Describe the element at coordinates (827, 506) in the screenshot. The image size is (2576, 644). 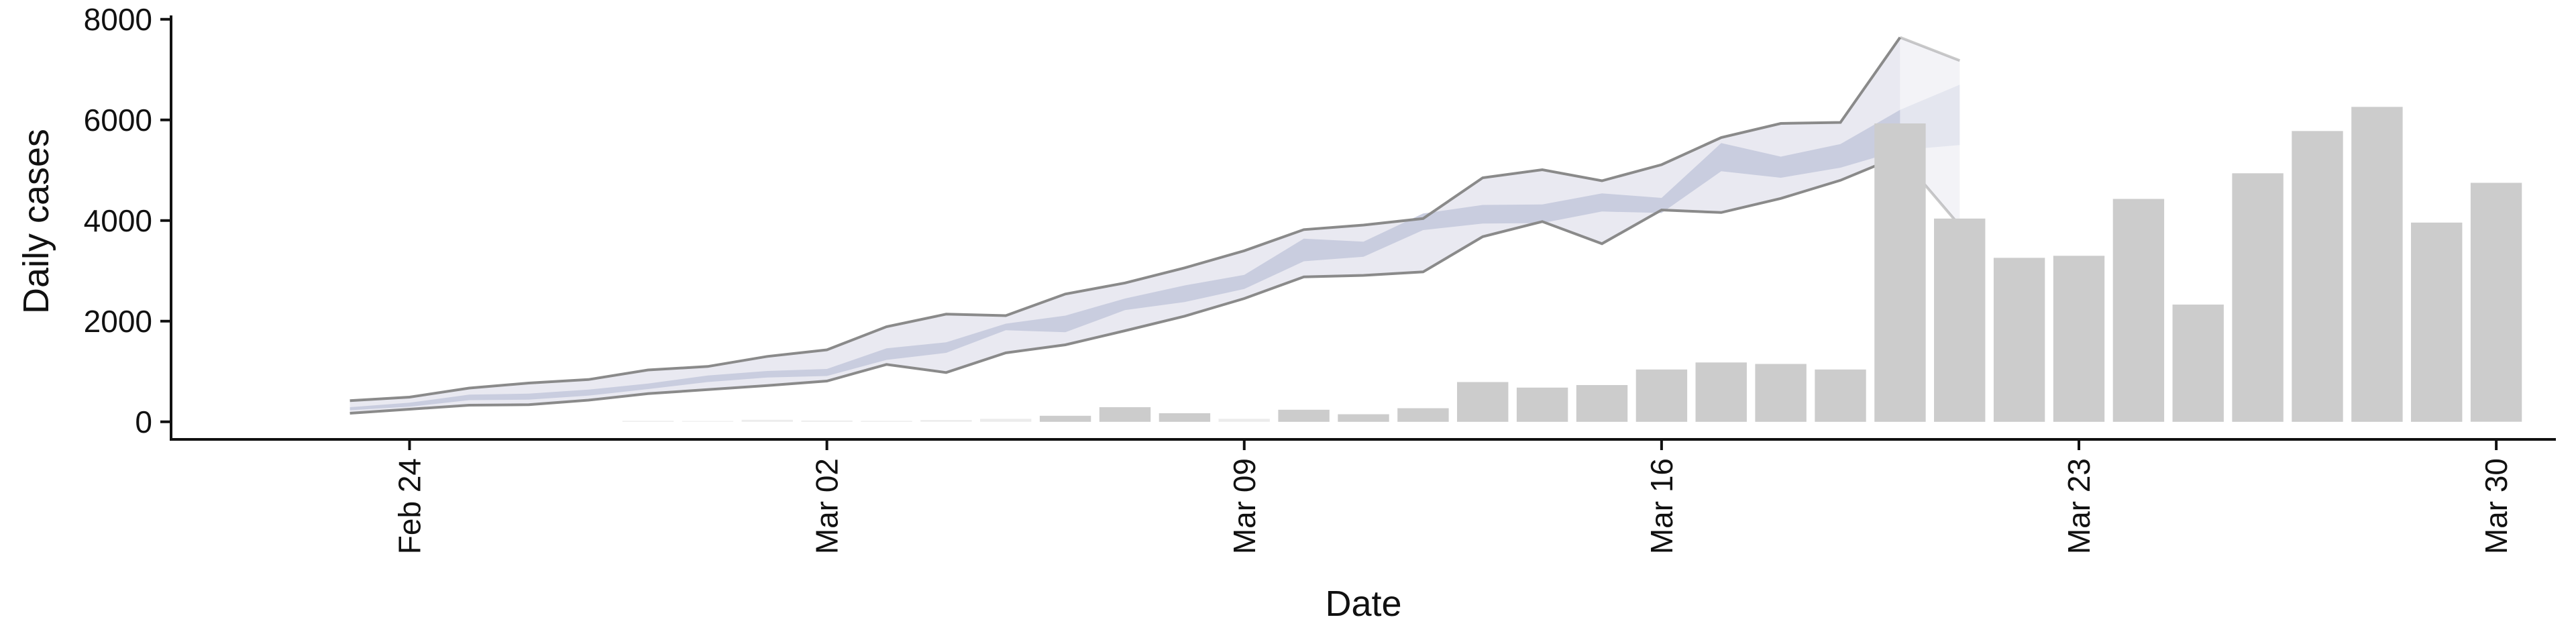
I see `x-tick-label-2020-03-02: Mar 02` at that location.